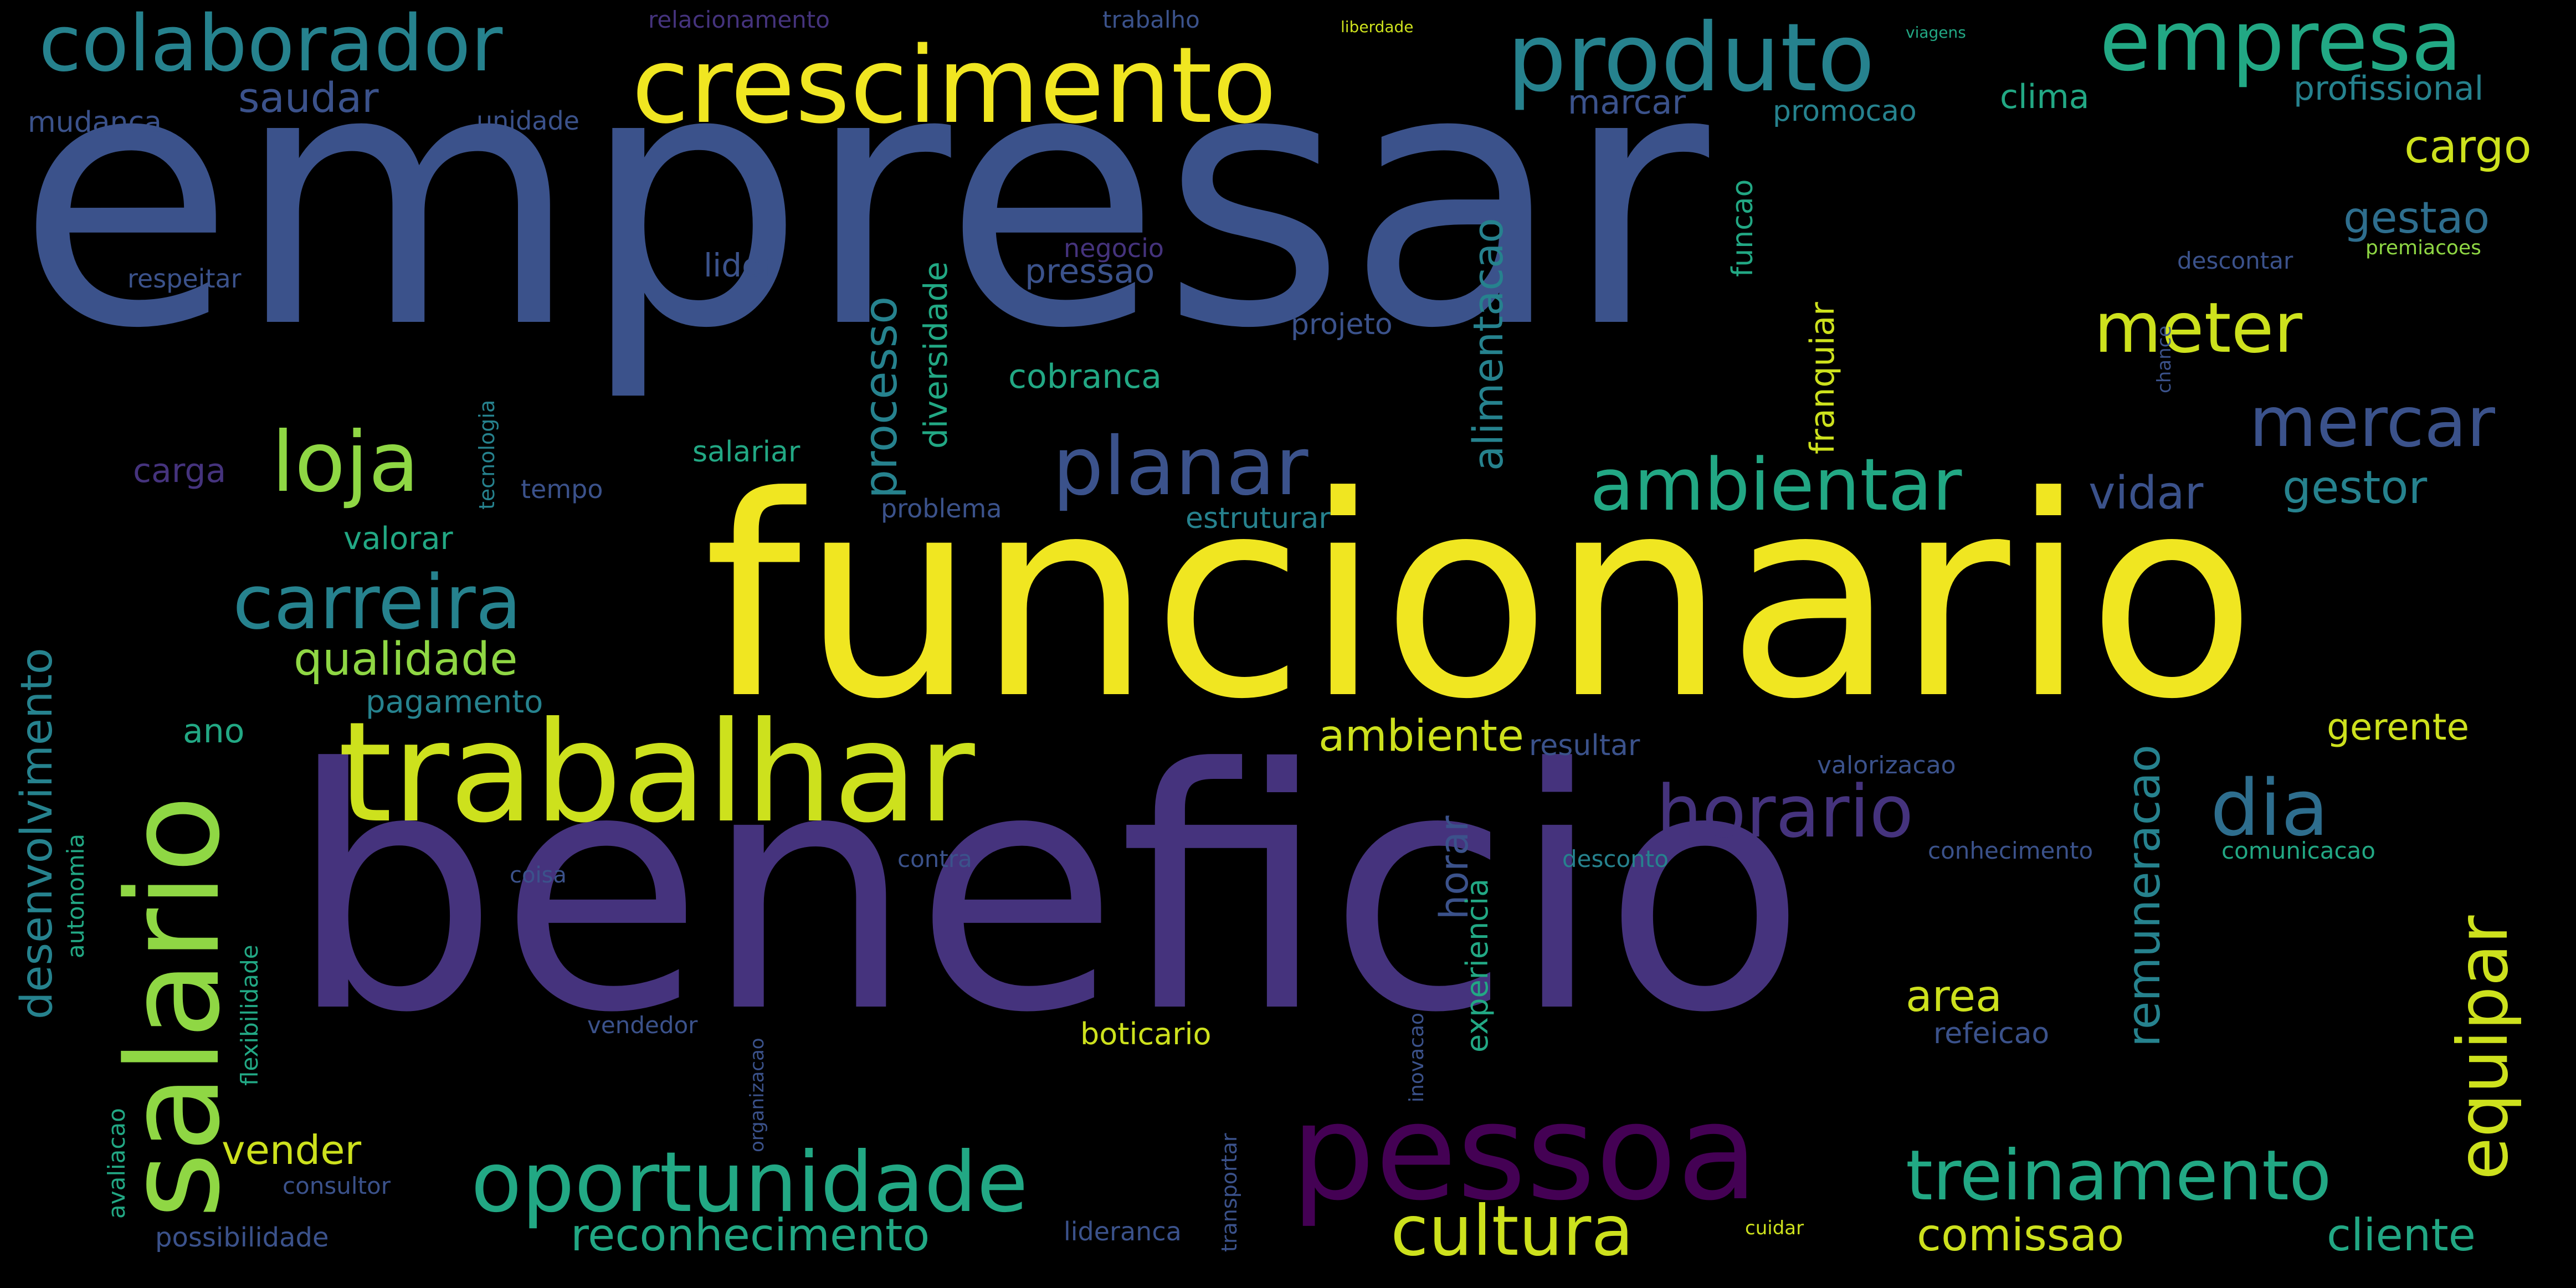 The image size is (2576, 1288). What do you see at coordinates (2269, 808) in the screenshot?
I see `word: dia` at bounding box center [2269, 808].